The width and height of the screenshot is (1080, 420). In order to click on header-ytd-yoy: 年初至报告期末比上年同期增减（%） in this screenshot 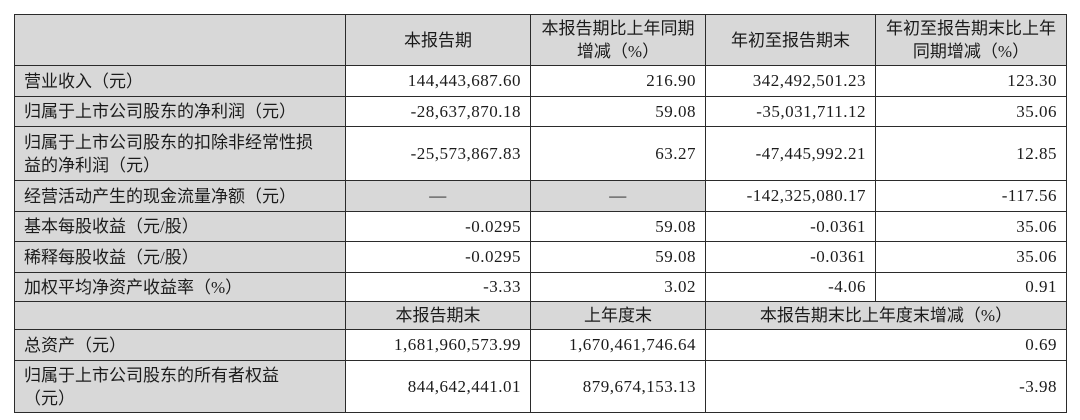, I will do `click(971, 40)`.